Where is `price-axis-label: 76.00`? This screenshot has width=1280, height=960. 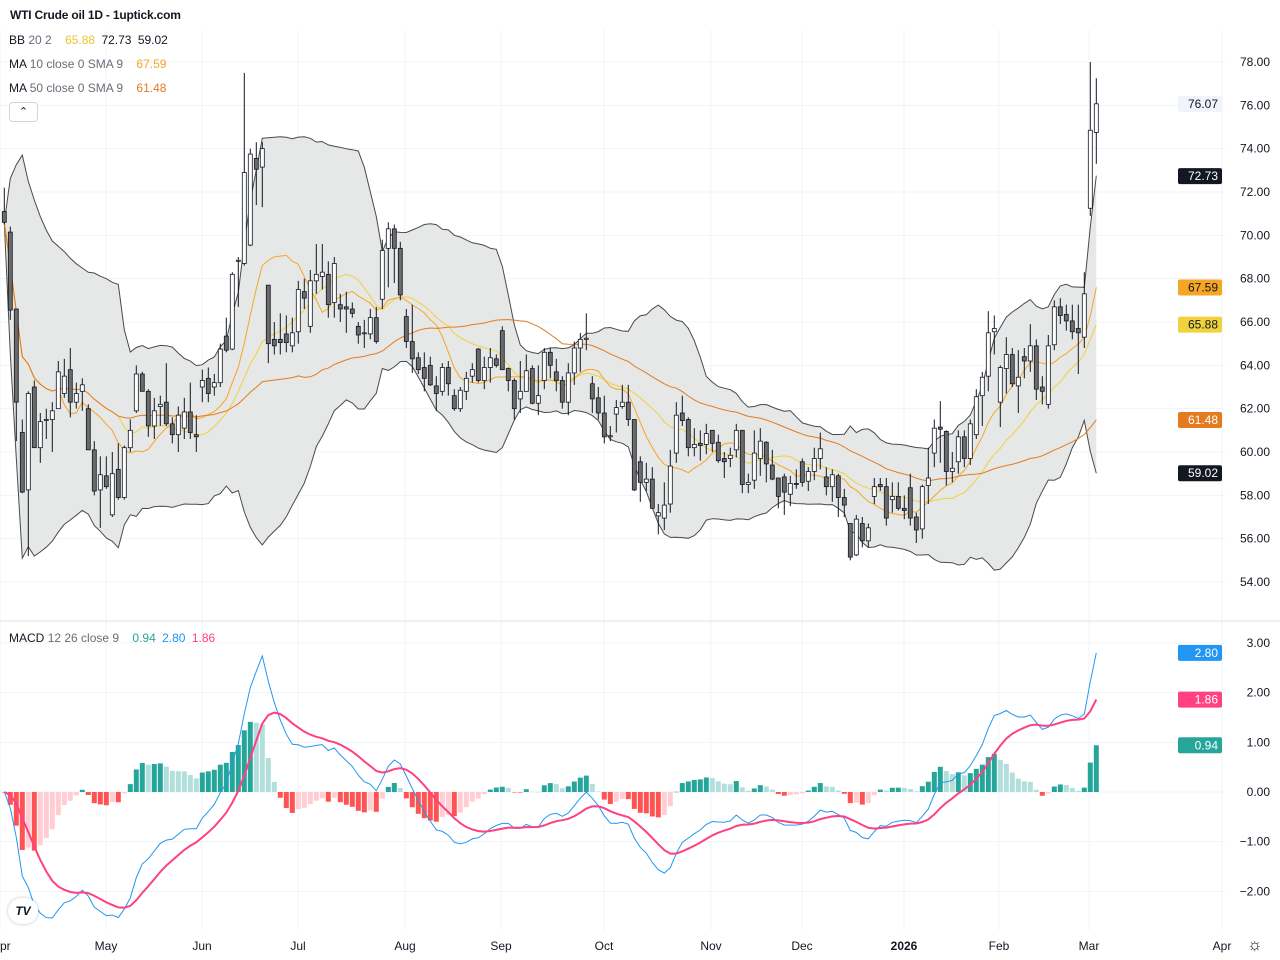
price-axis-label: 76.00 is located at coordinates (1255, 105).